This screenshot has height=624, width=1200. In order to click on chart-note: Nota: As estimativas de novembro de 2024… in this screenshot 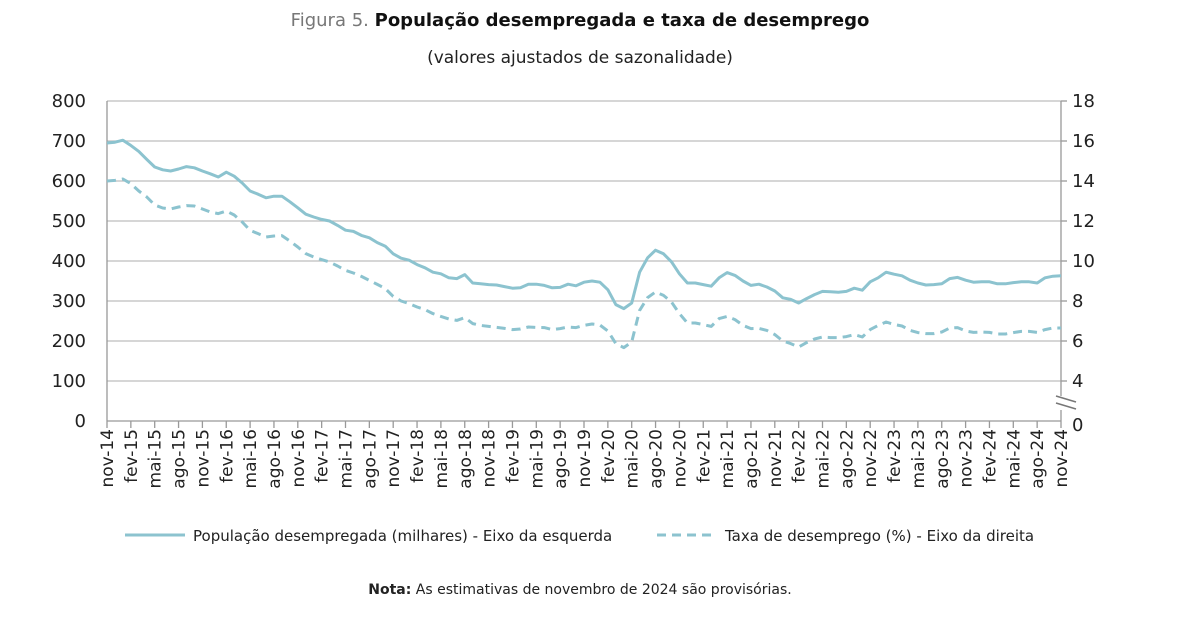, I will do `click(580, 590)`.